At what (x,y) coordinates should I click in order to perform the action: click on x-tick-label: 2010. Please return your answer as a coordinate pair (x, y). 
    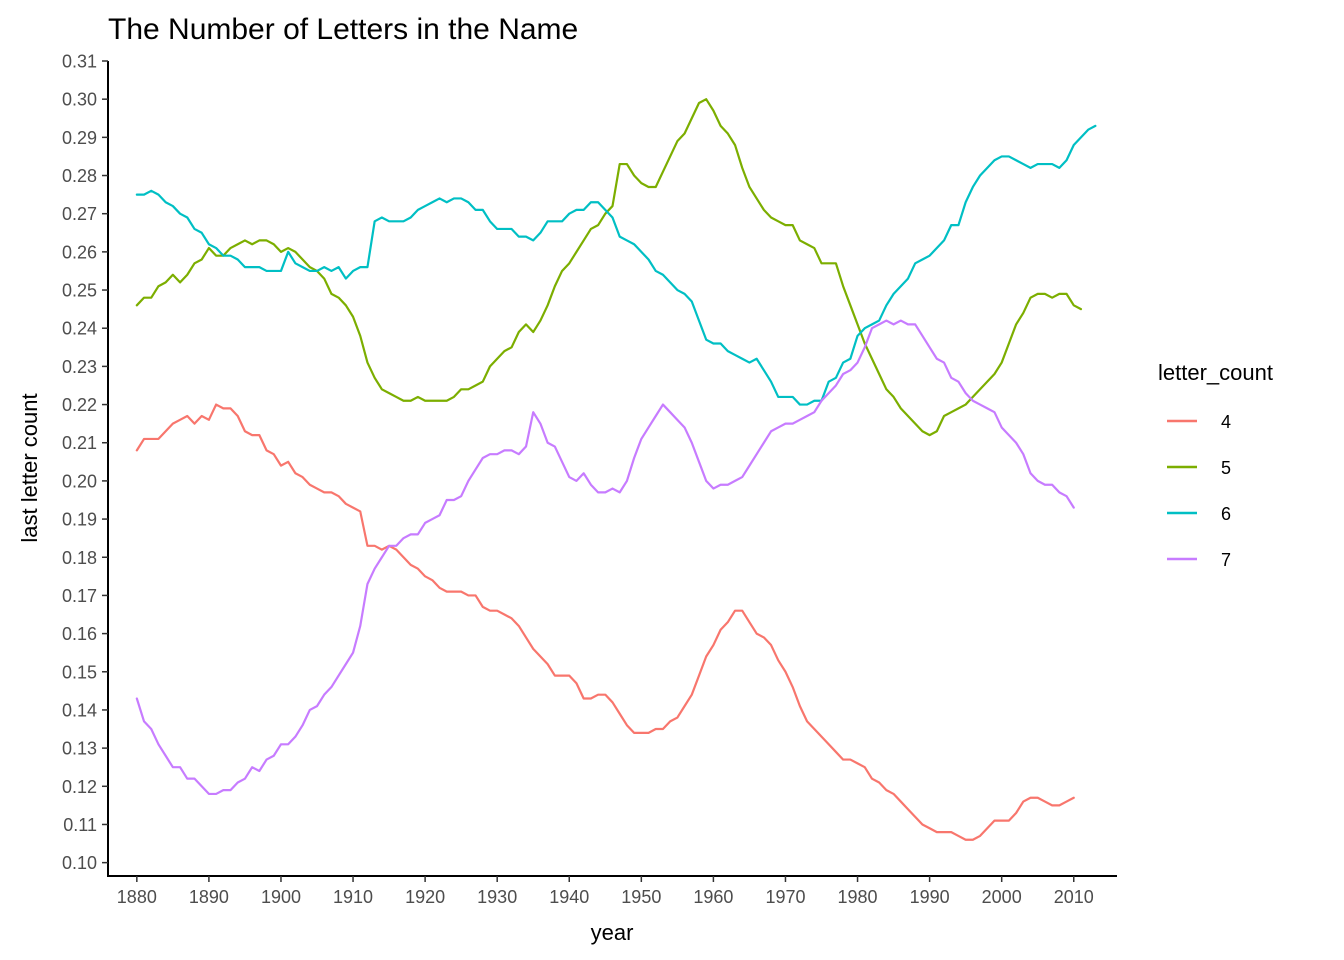
    Looking at the image, I should click on (1074, 897).